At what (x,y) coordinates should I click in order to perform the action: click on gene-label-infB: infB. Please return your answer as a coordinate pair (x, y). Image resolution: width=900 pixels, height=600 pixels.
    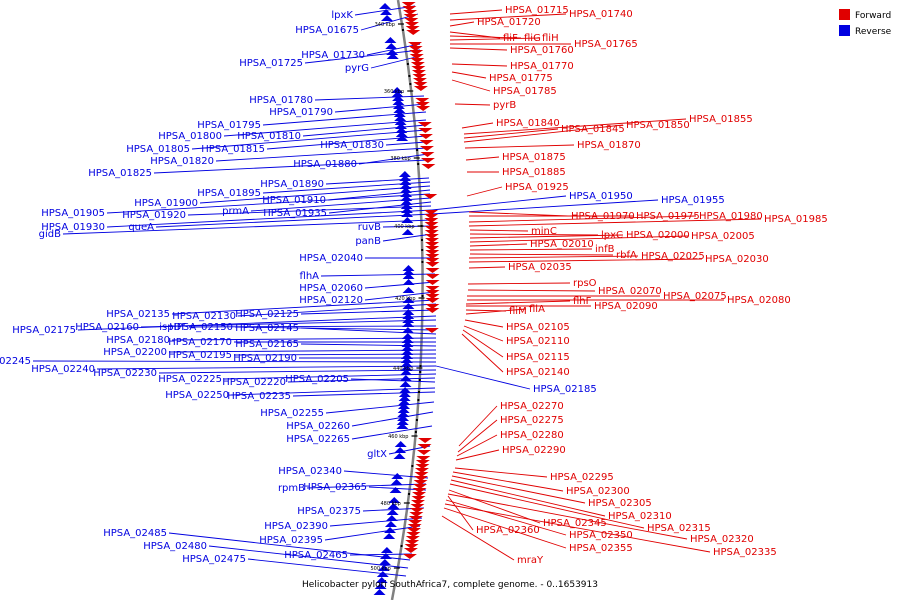
    Looking at the image, I should click on (605, 249).